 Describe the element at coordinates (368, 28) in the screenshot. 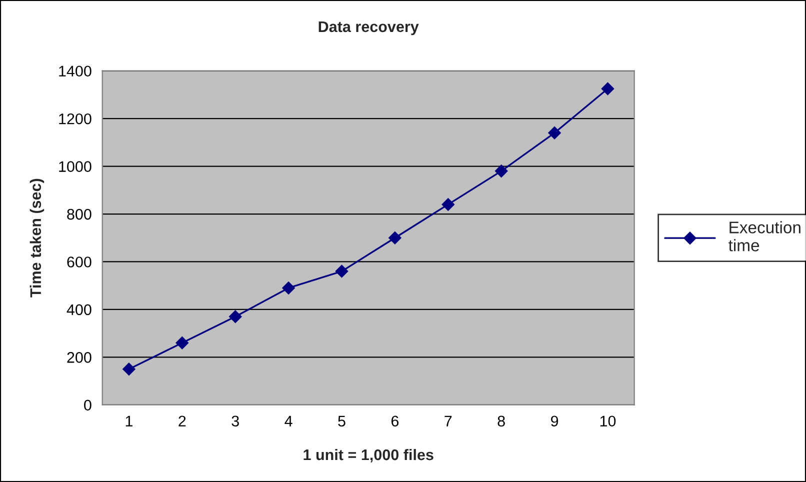

I see `chart-title: Data recovery` at that location.